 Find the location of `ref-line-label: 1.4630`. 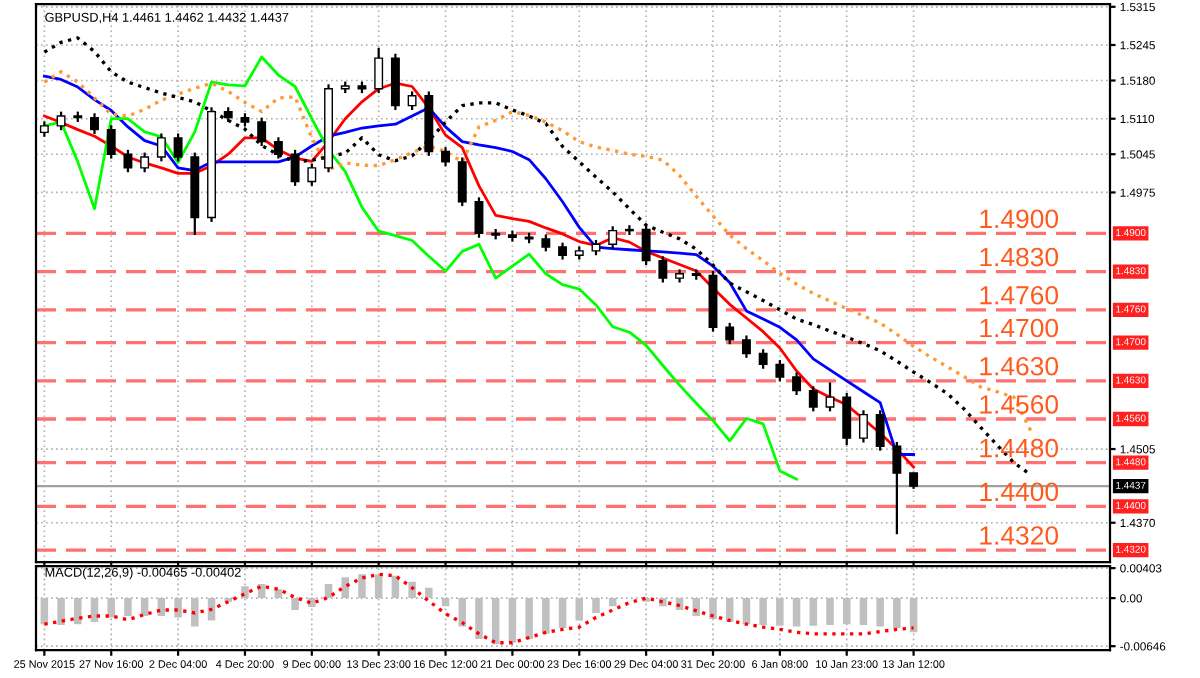

ref-line-label: 1.4630 is located at coordinates (1019, 366).